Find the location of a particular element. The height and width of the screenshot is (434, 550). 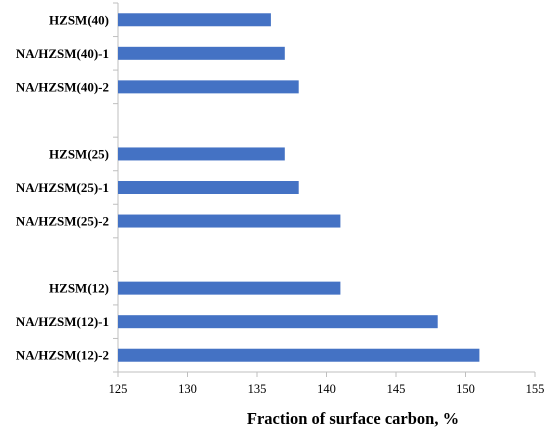

x-tick-label: 155 is located at coordinates (535, 389).